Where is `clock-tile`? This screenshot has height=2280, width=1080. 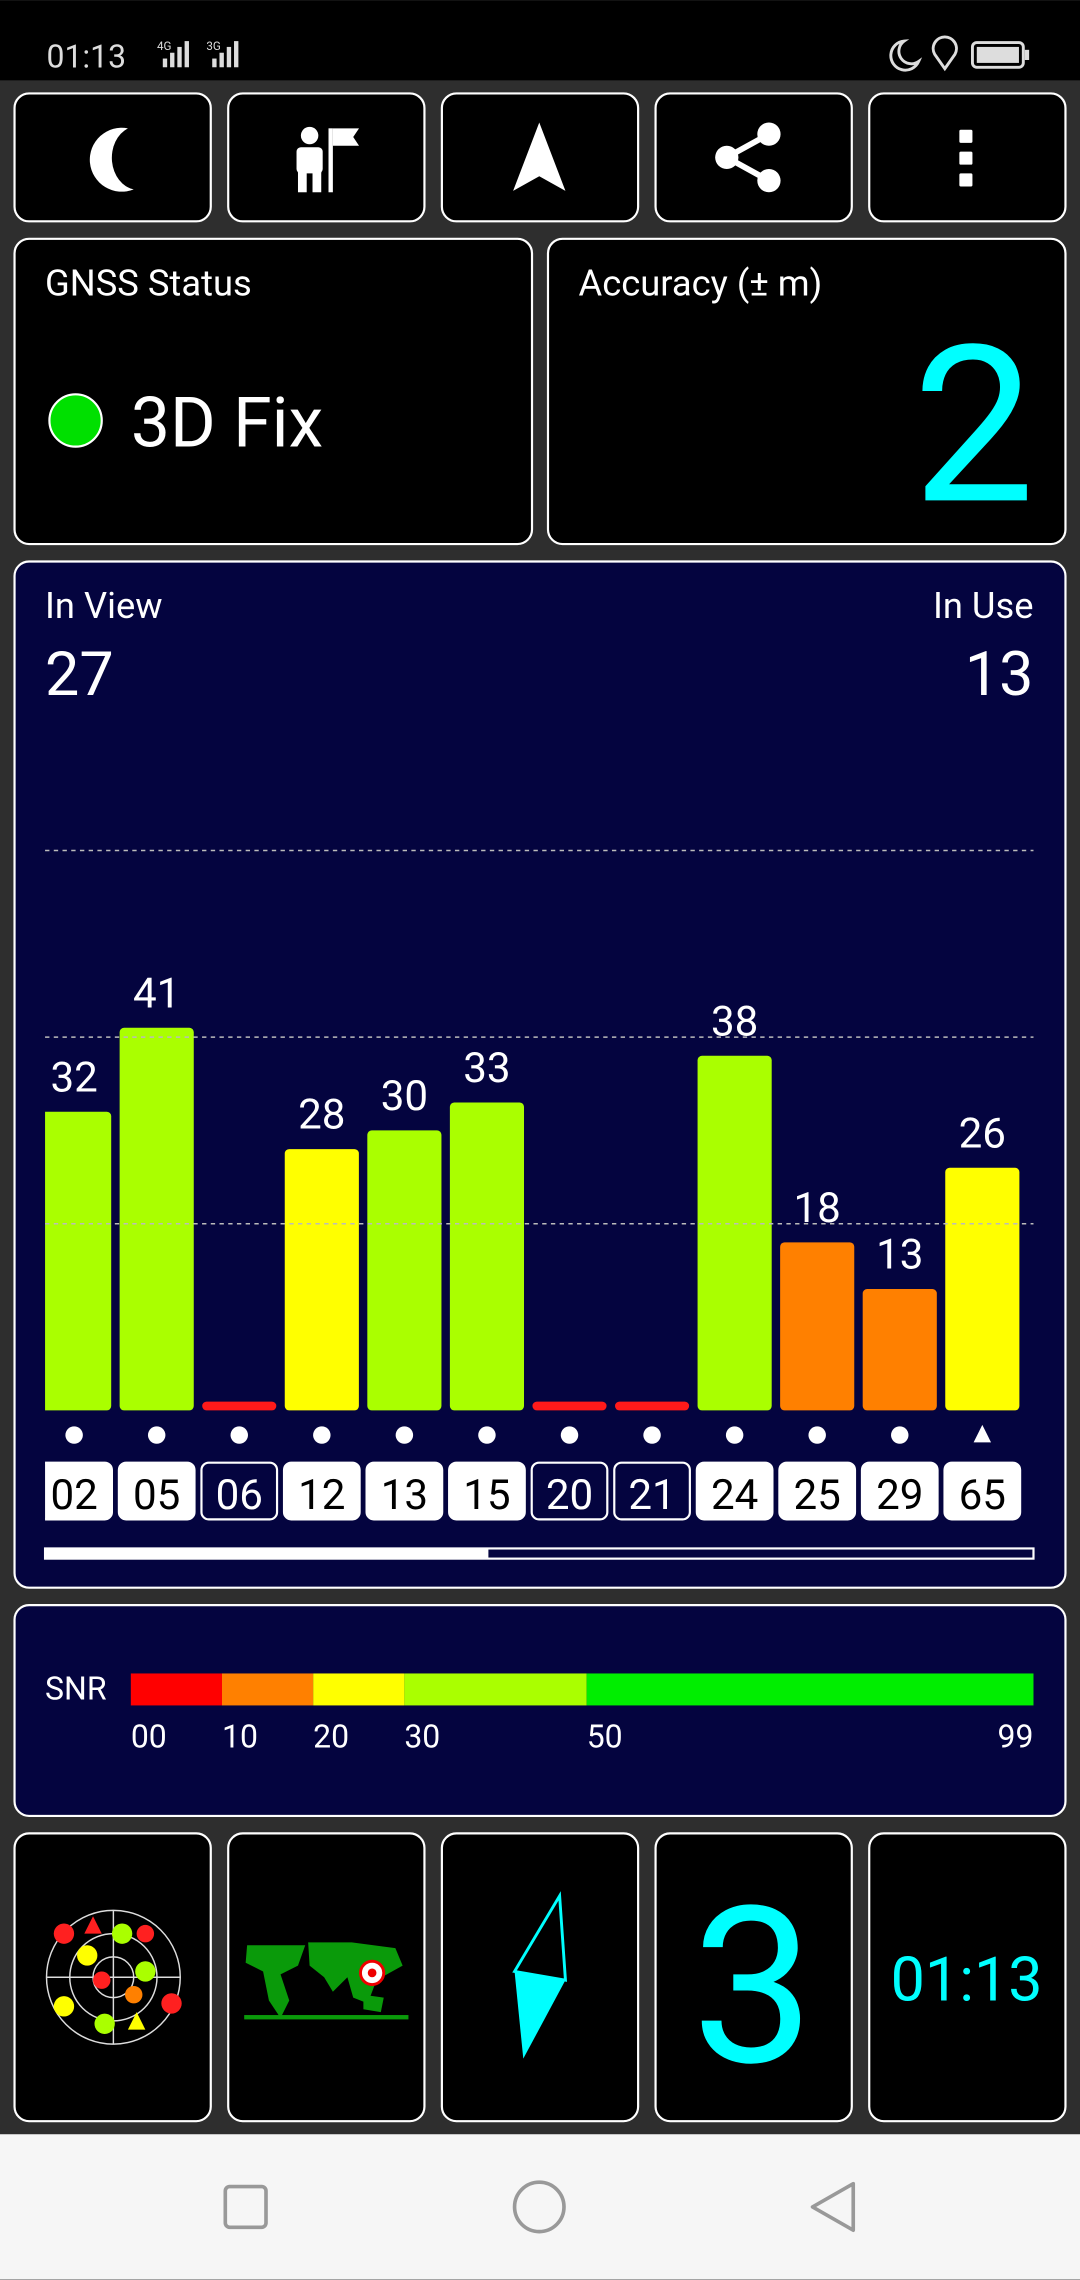 clock-tile is located at coordinates (967, 1977).